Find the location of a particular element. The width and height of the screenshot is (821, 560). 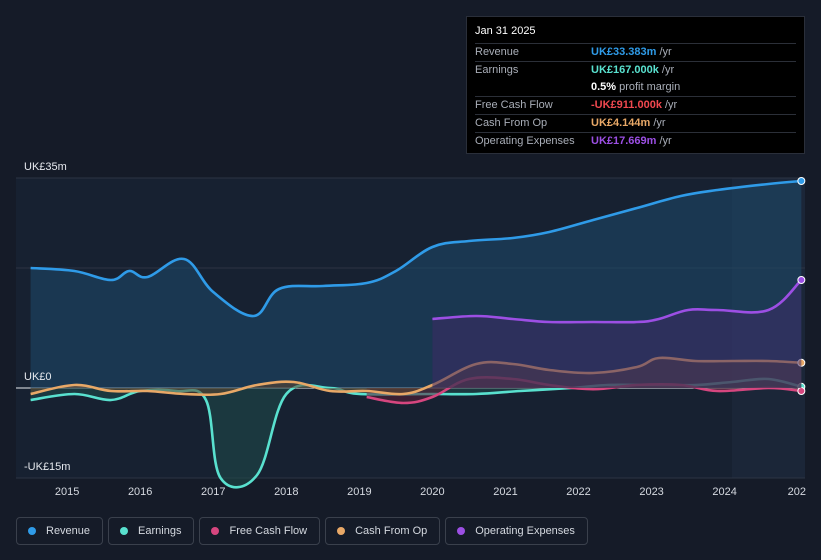

x-axis-tick-label: 2024 is located at coordinates (724, 492).